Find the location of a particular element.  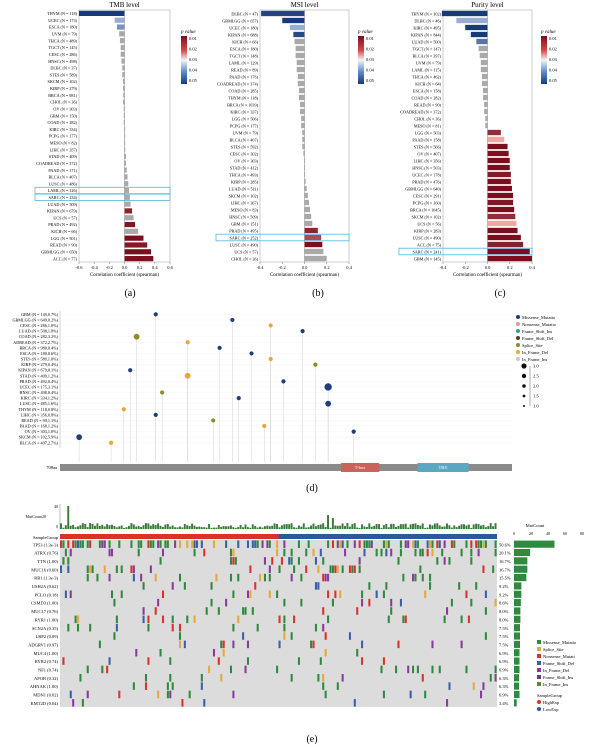

size-tick: 1.5 is located at coordinates (536, 396).